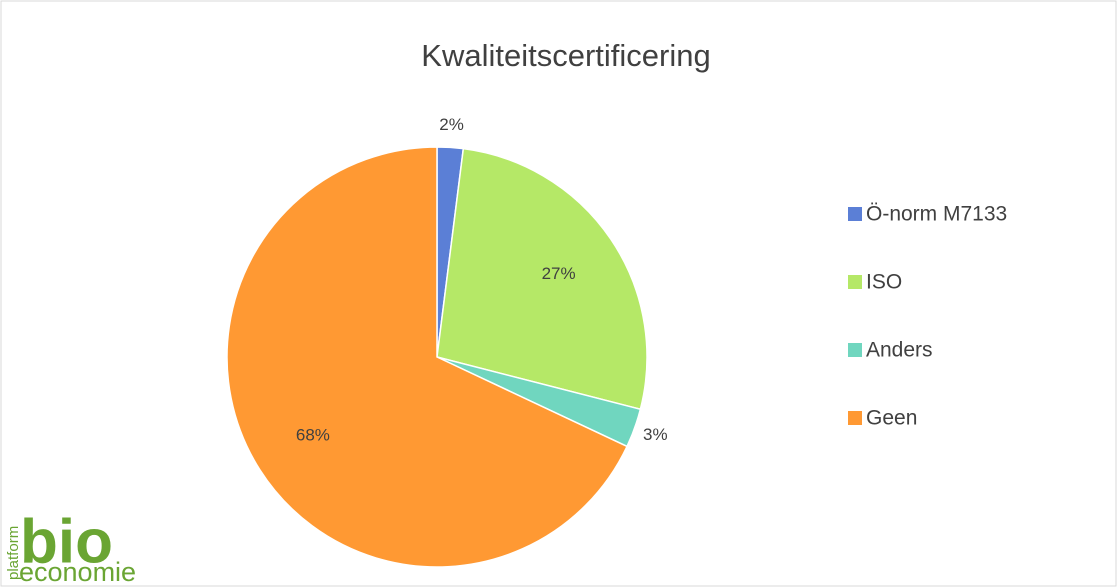  What do you see at coordinates (884, 282) in the screenshot?
I see `legend-label: ISO` at bounding box center [884, 282].